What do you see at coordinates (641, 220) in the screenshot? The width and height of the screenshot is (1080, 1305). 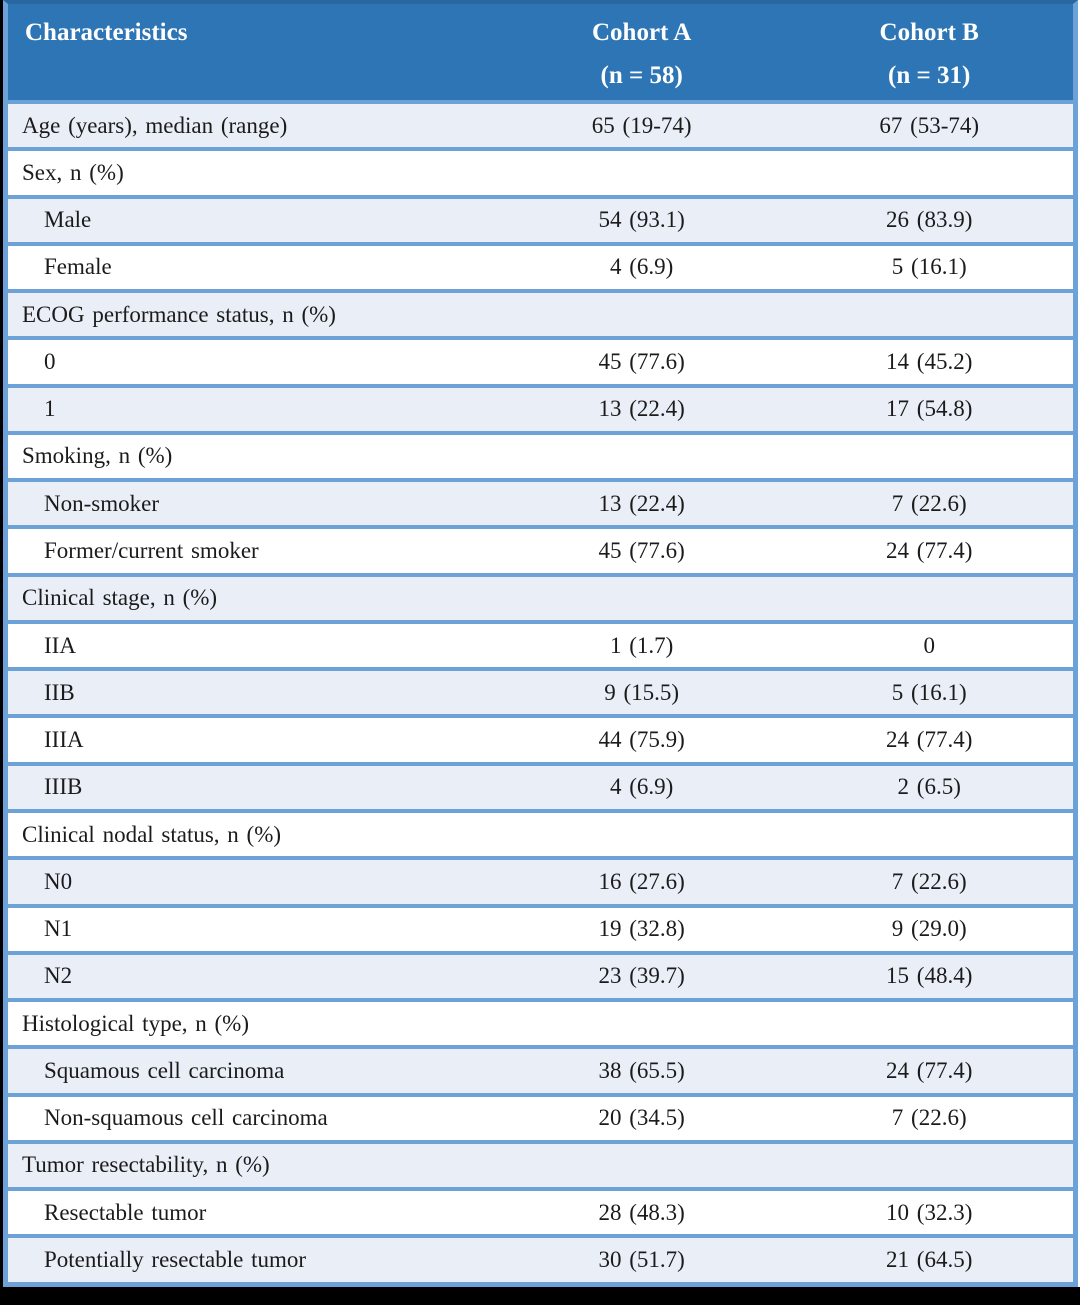 I see `cohort-a-value: 54 (93.1)` at bounding box center [641, 220].